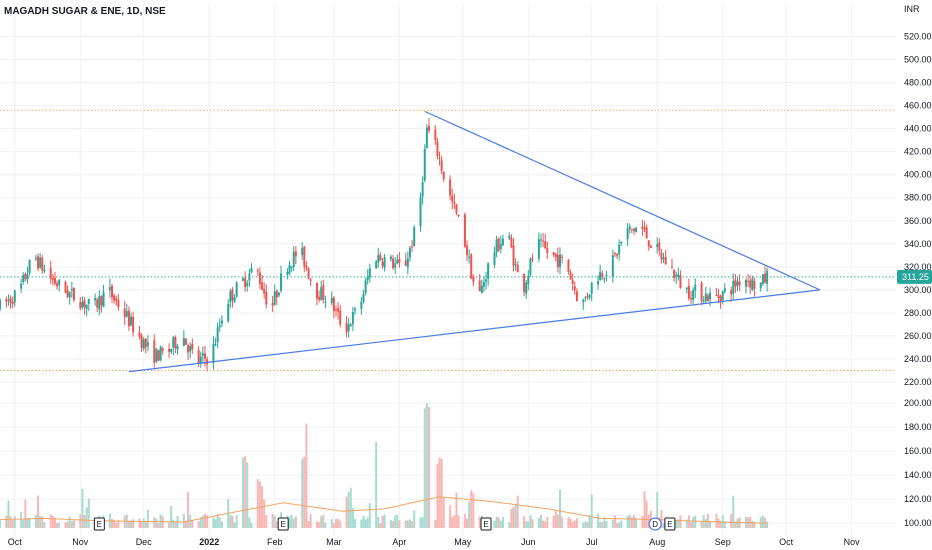  I want to click on x-tick-label: Feb, so click(275, 542).